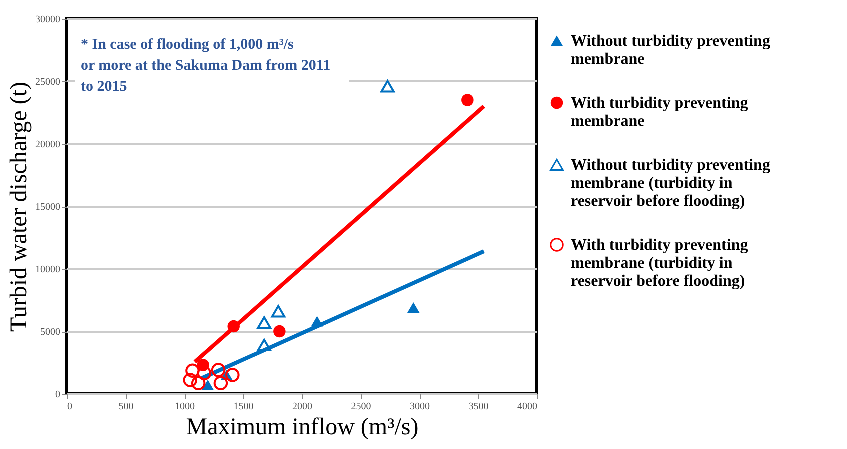 This screenshot has width=847, height=449. Describe the element at coordinates (48, 270) in the screenshot. I see `y-tick-label: 10000` at that location.